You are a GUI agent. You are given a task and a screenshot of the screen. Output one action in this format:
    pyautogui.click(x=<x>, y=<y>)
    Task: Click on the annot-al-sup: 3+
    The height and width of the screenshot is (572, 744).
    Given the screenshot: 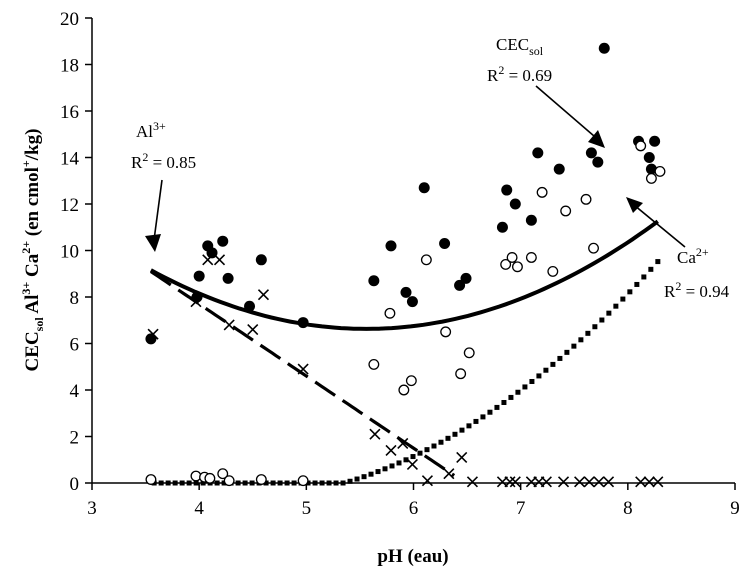 What is the action you would take?
    pyautogui.click(x=159, y=126)
    